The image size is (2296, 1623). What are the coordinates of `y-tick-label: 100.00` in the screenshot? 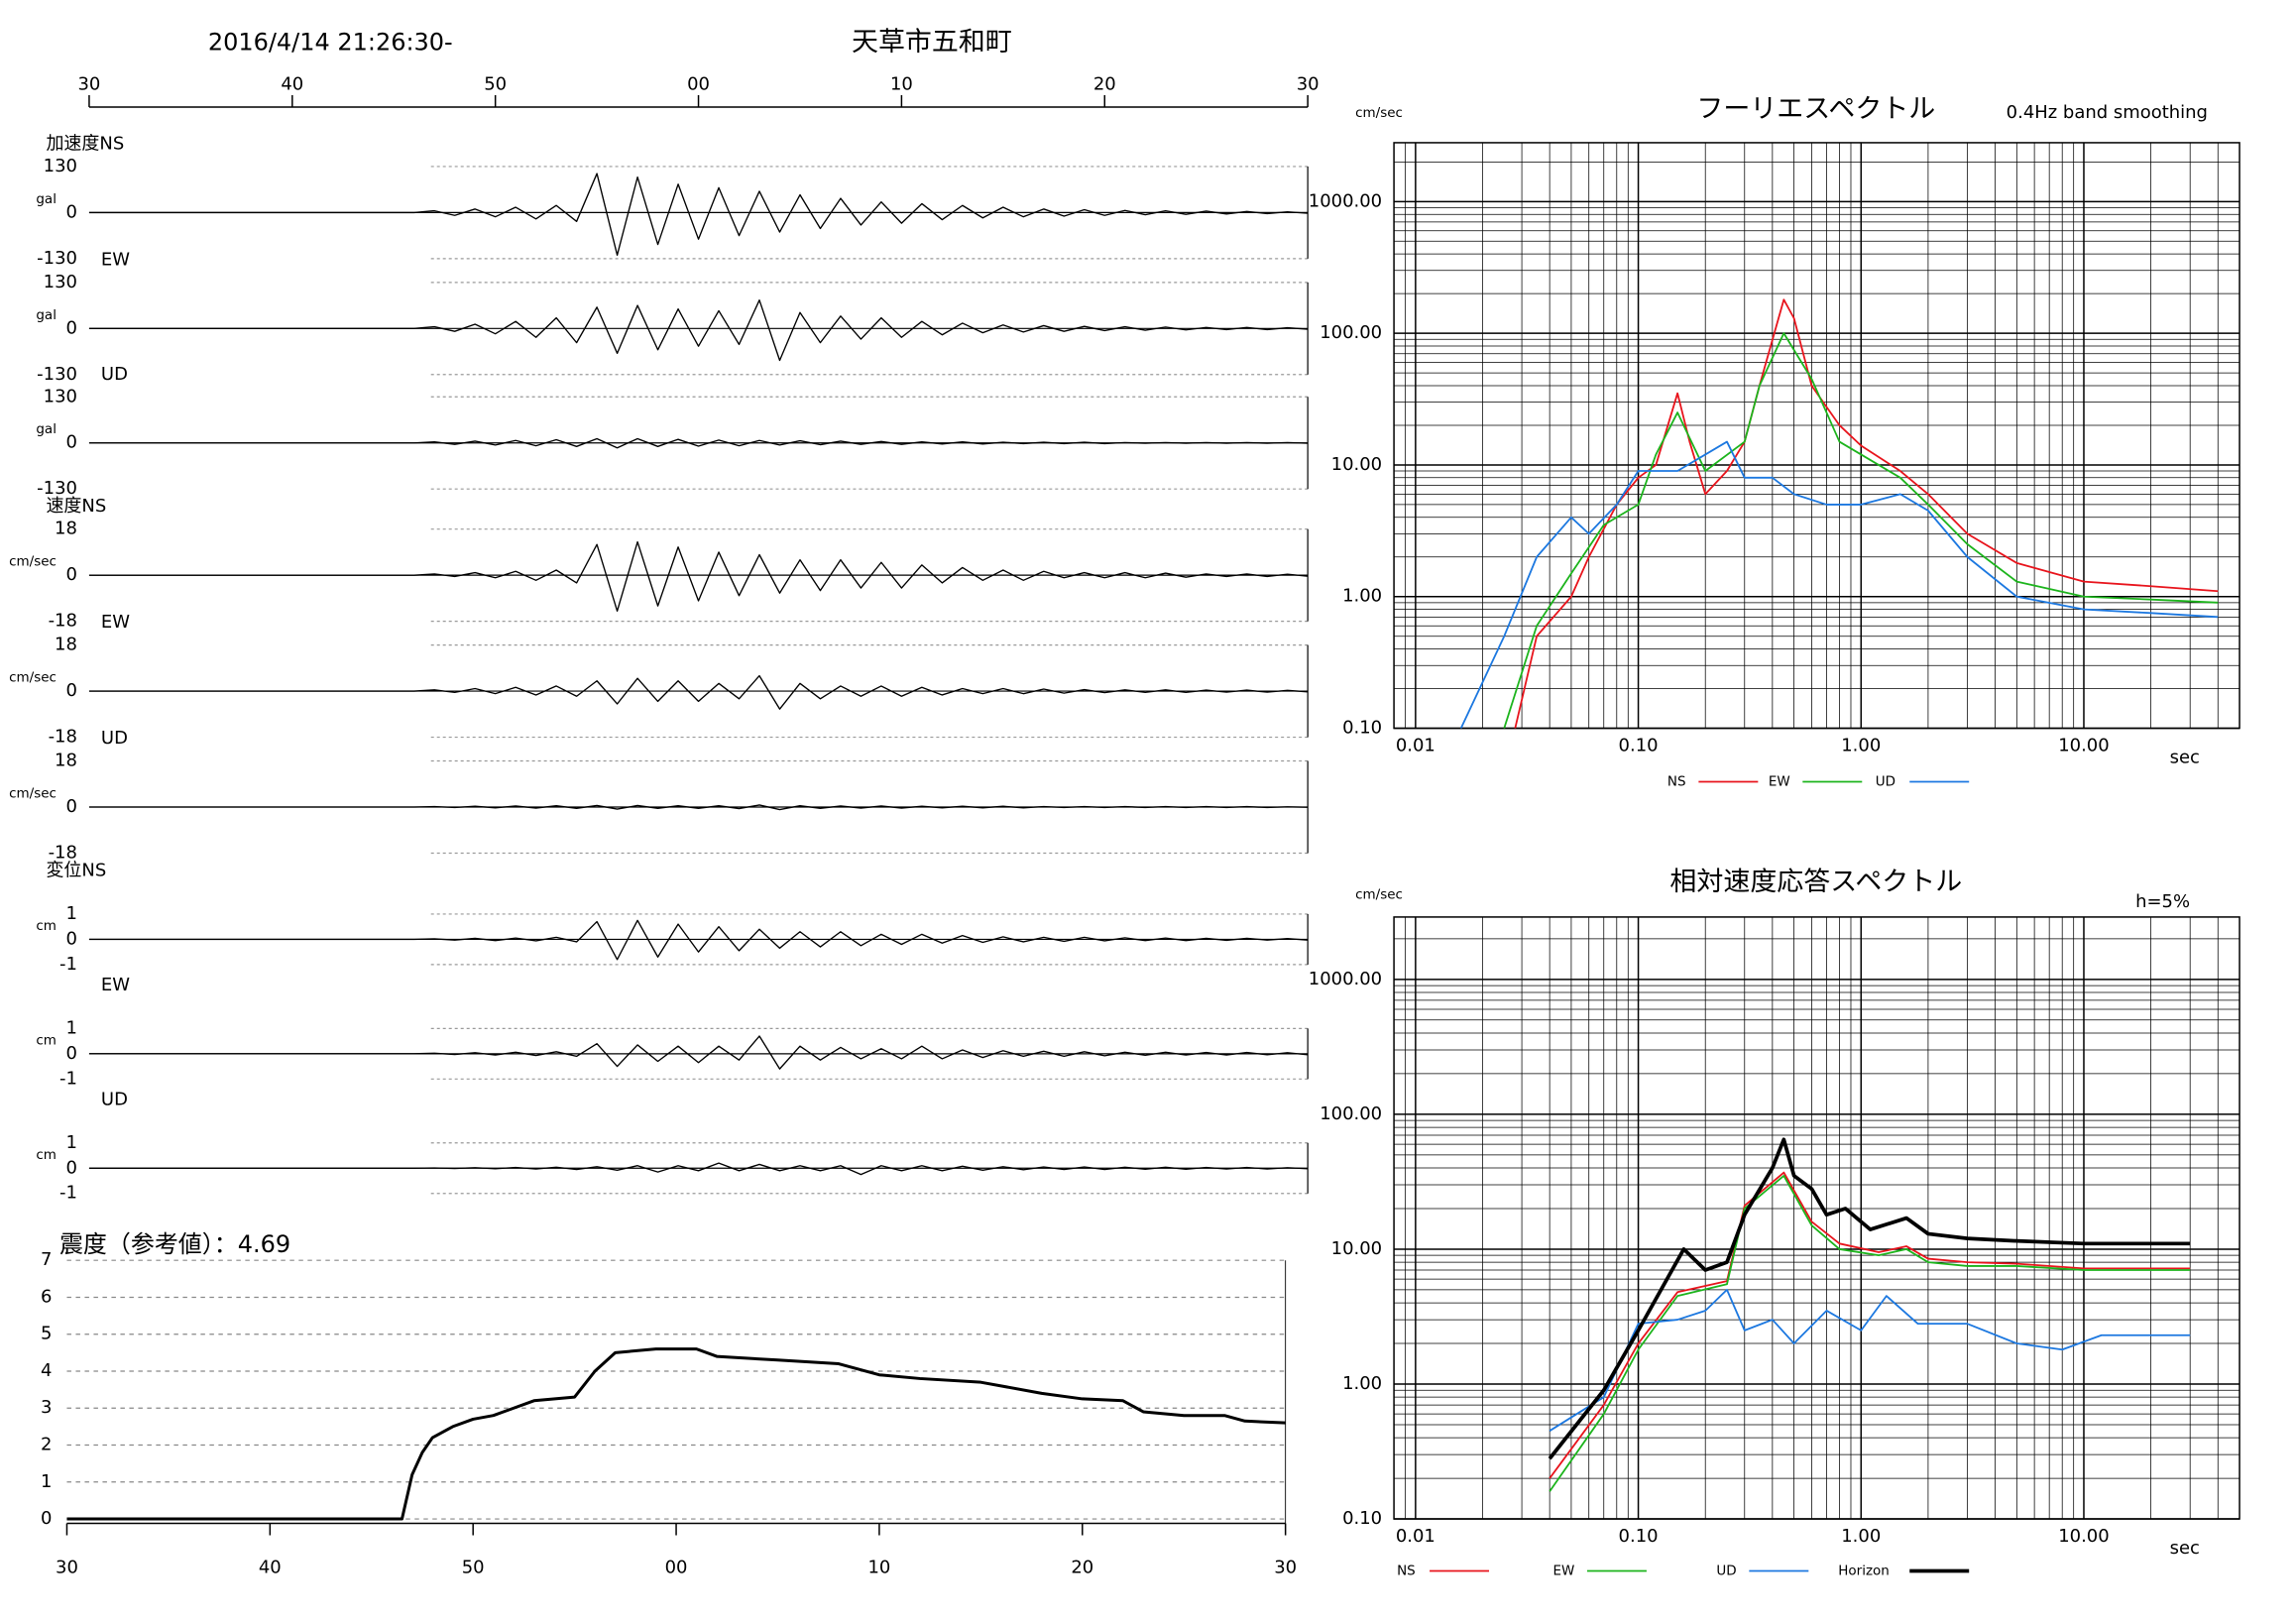 It's located at (1351, 332).